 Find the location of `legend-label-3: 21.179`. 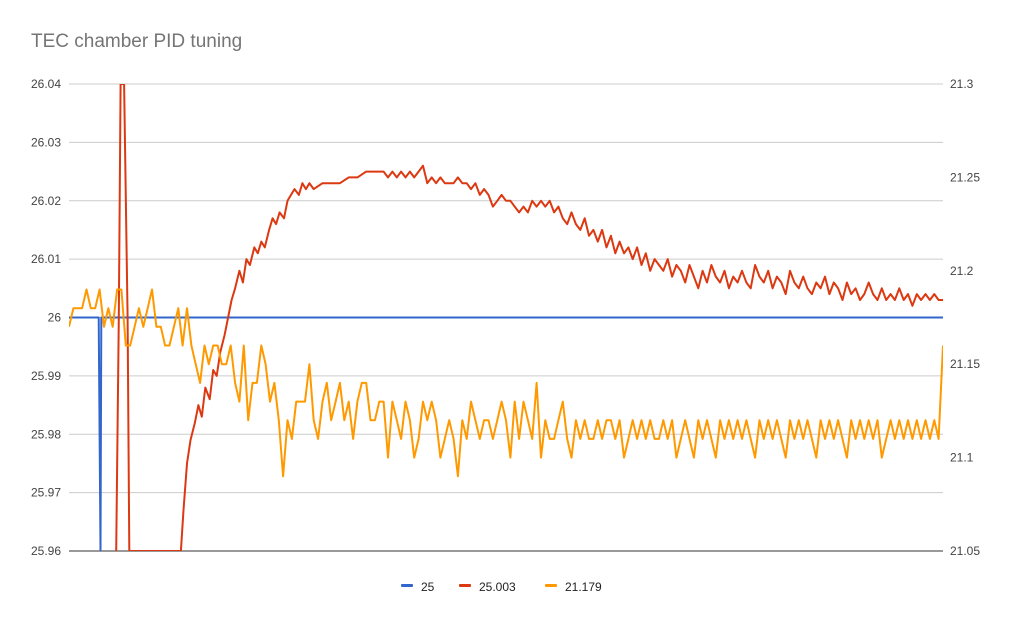

legend-label-3: 21.179 is located at coordinates (583, 587).